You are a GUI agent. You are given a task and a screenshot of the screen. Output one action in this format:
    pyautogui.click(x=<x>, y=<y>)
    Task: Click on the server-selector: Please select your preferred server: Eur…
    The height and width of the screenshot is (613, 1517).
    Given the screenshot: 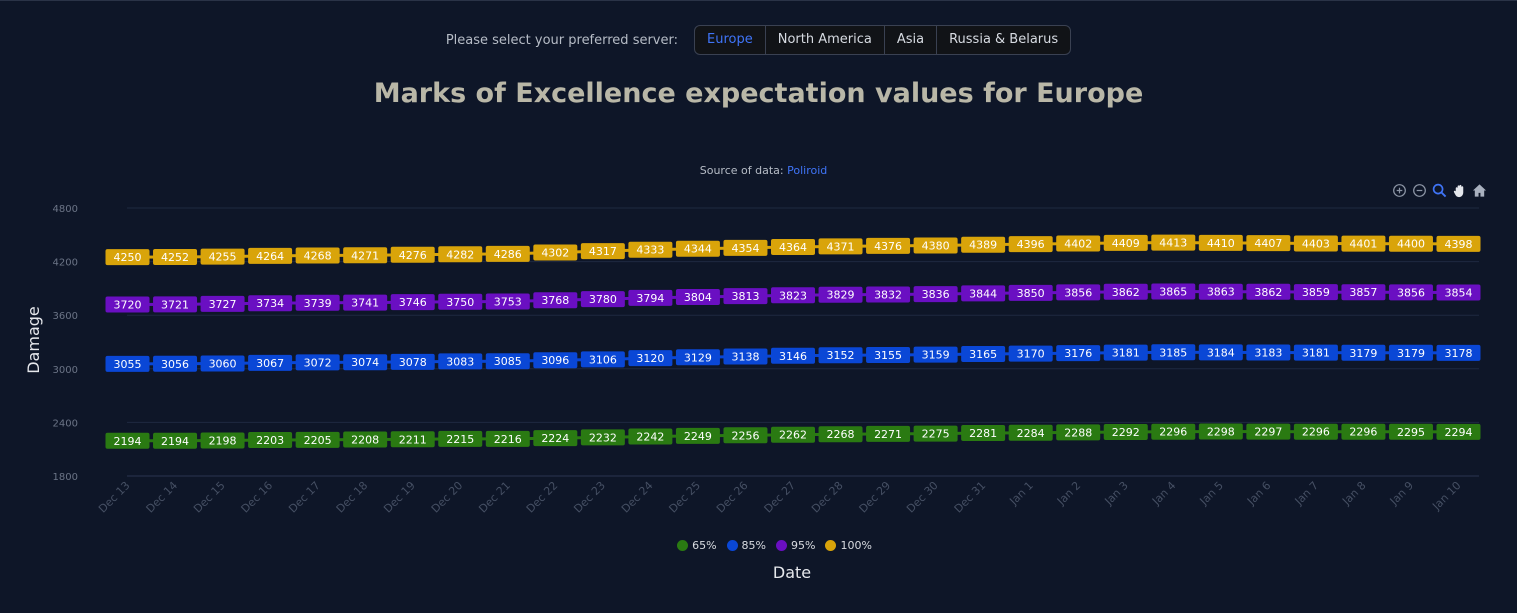 What is the action you would take?
    pyautogui.click(x=758, y=40)
    